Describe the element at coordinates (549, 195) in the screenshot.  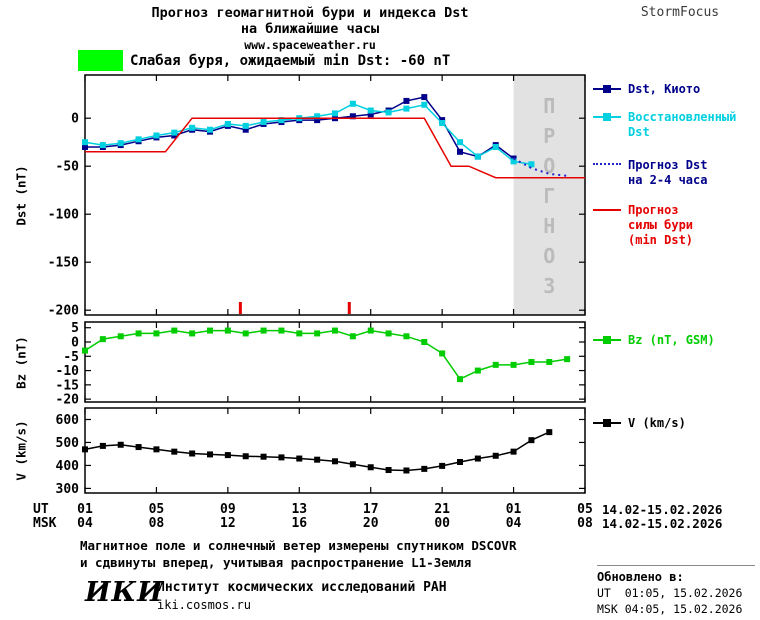
I see `forecast-region` at that location.